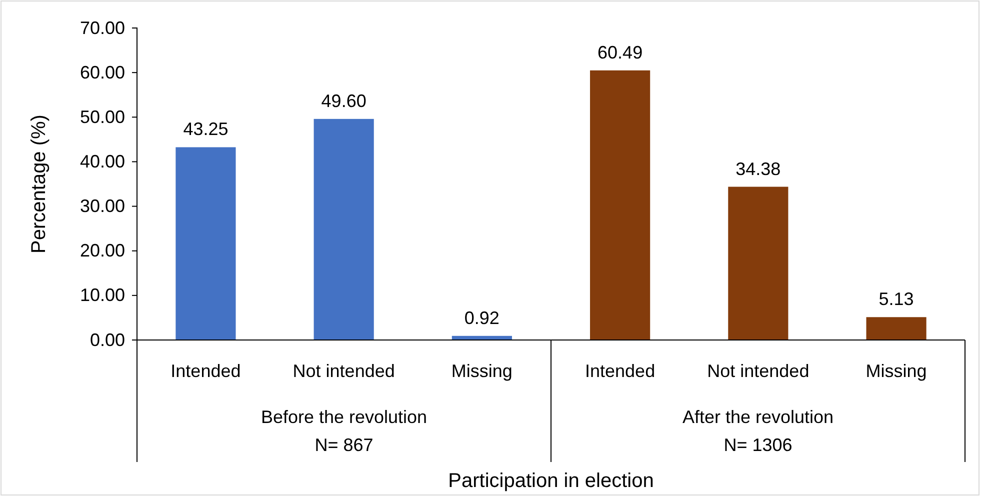 Image resolution: width=982 pixels, height=498 pixels. I want to click on data-label: 43.25, so click(205, 129).